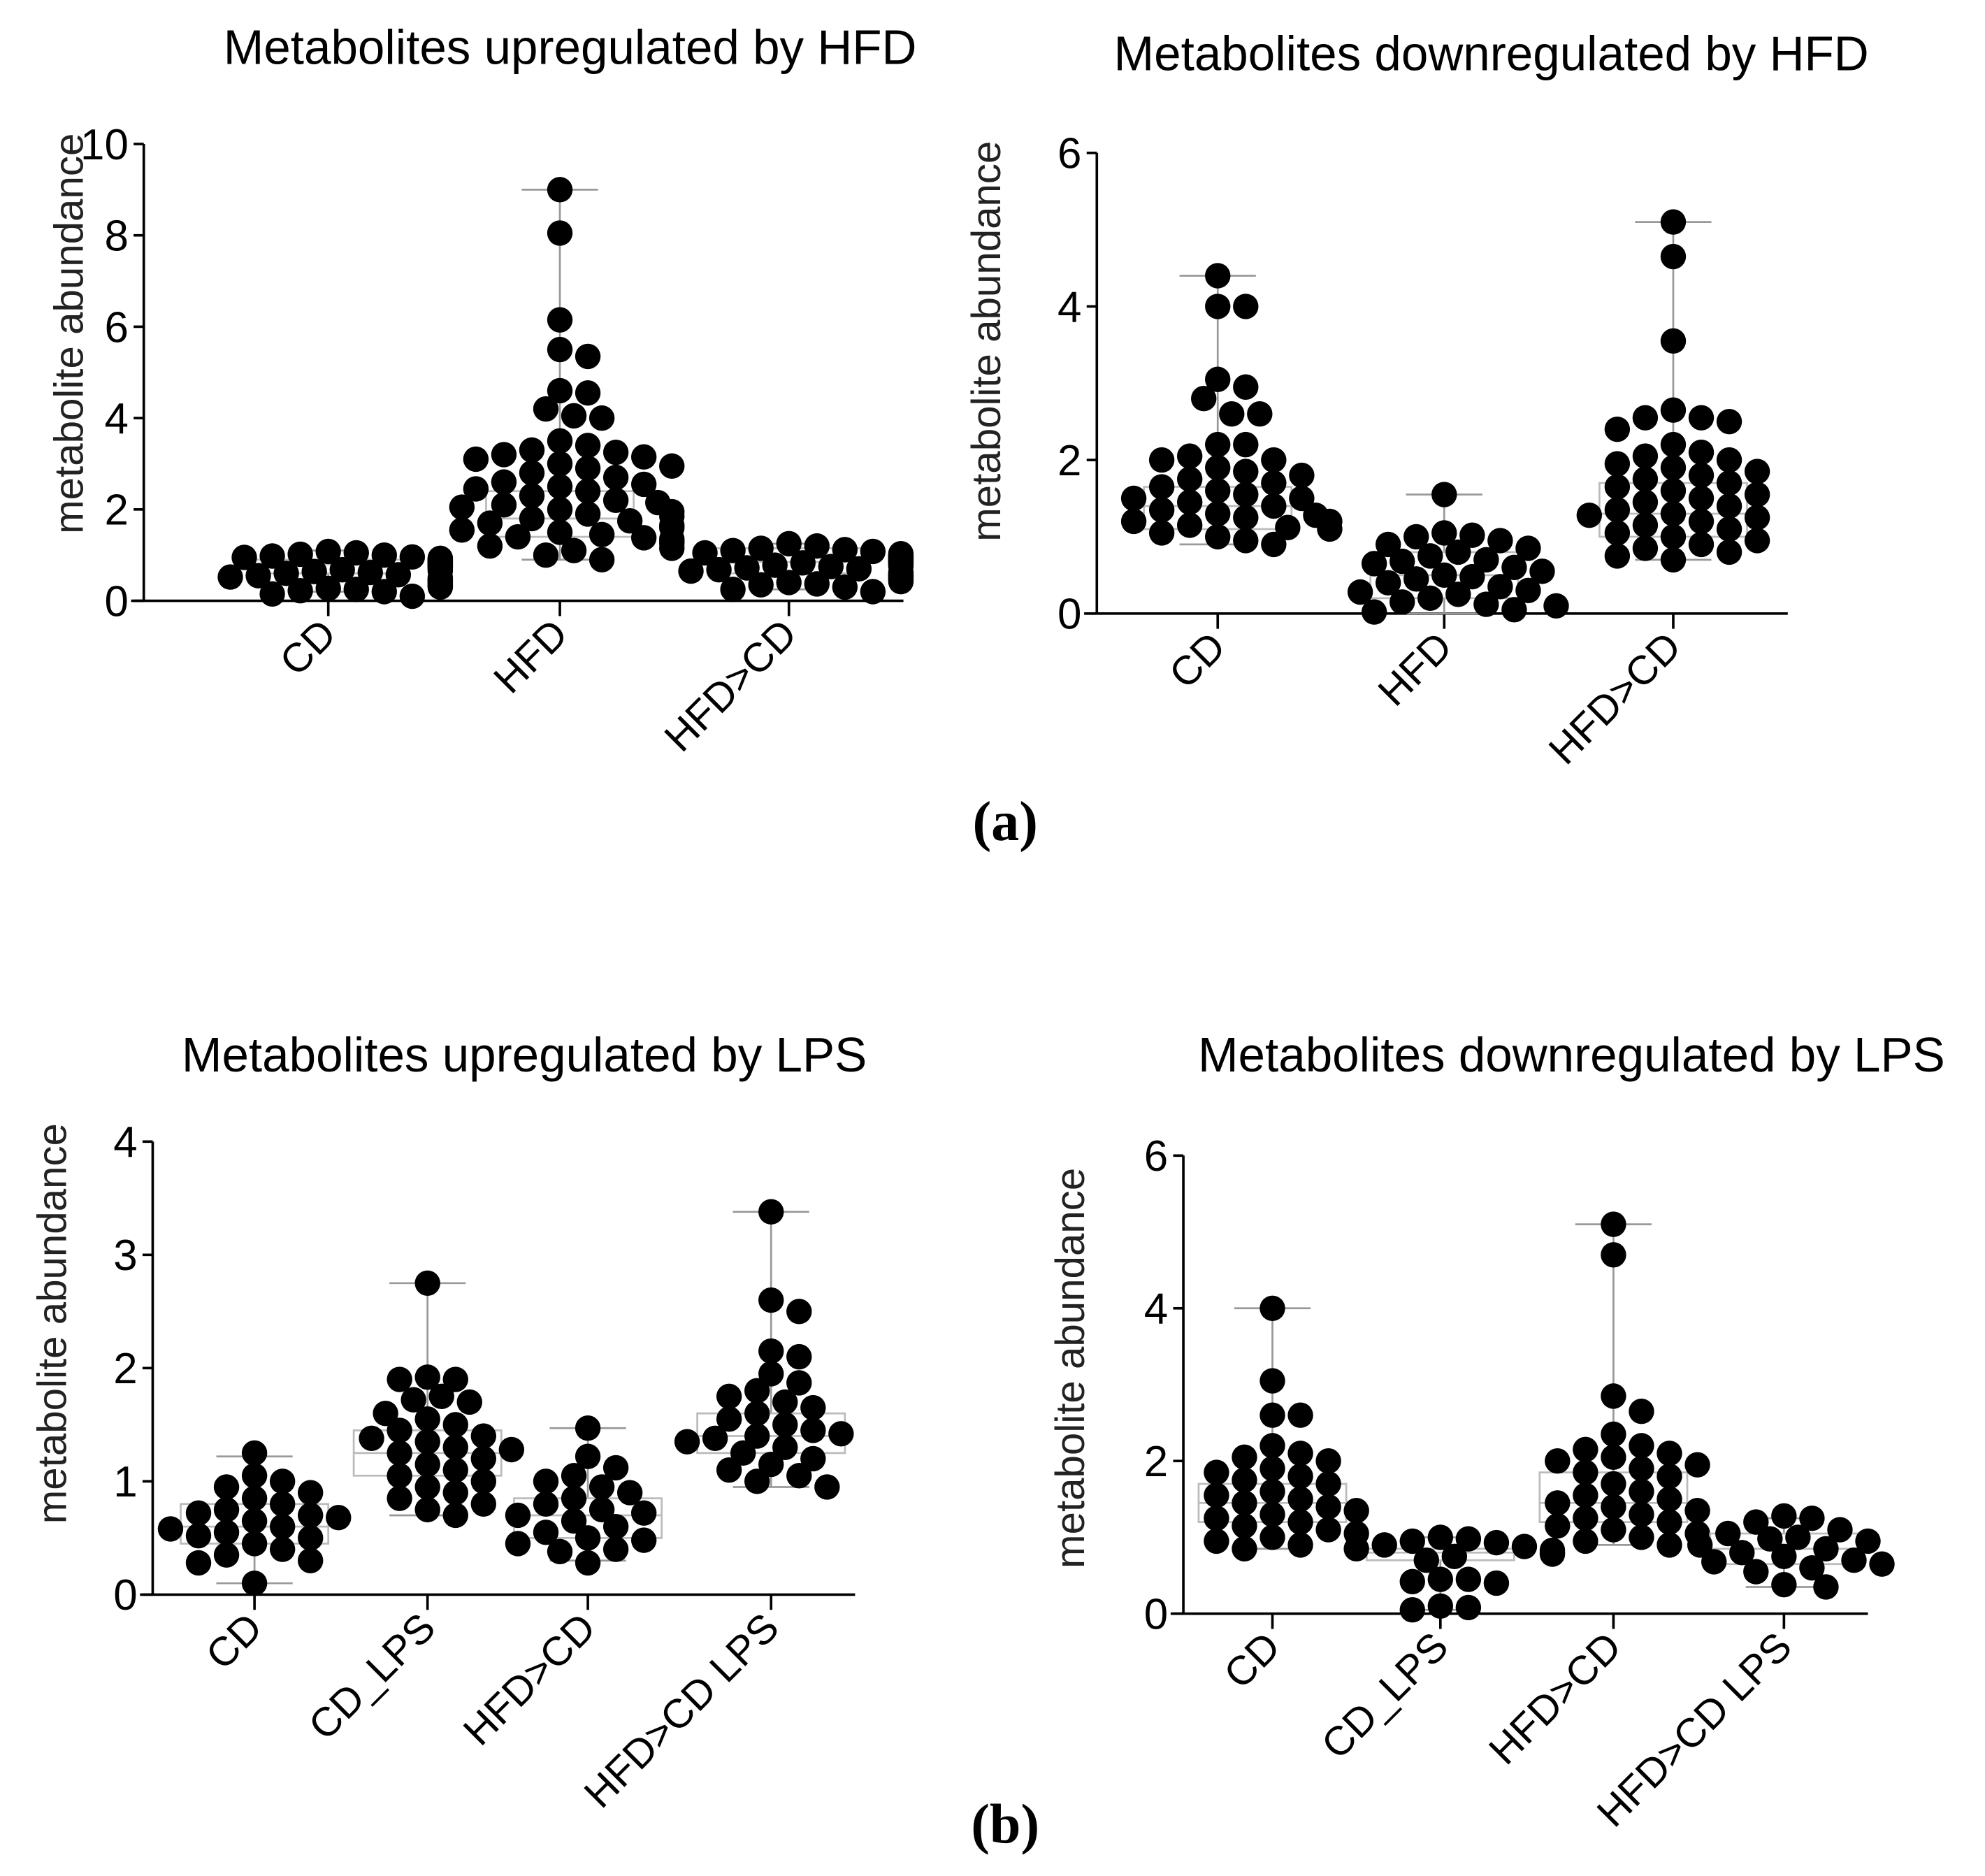 Image resolution: width=1985 pixels, height=1876 pixels. I want to click on chart-title: Metabolites upregulated by LPS, so click(524, 1054).